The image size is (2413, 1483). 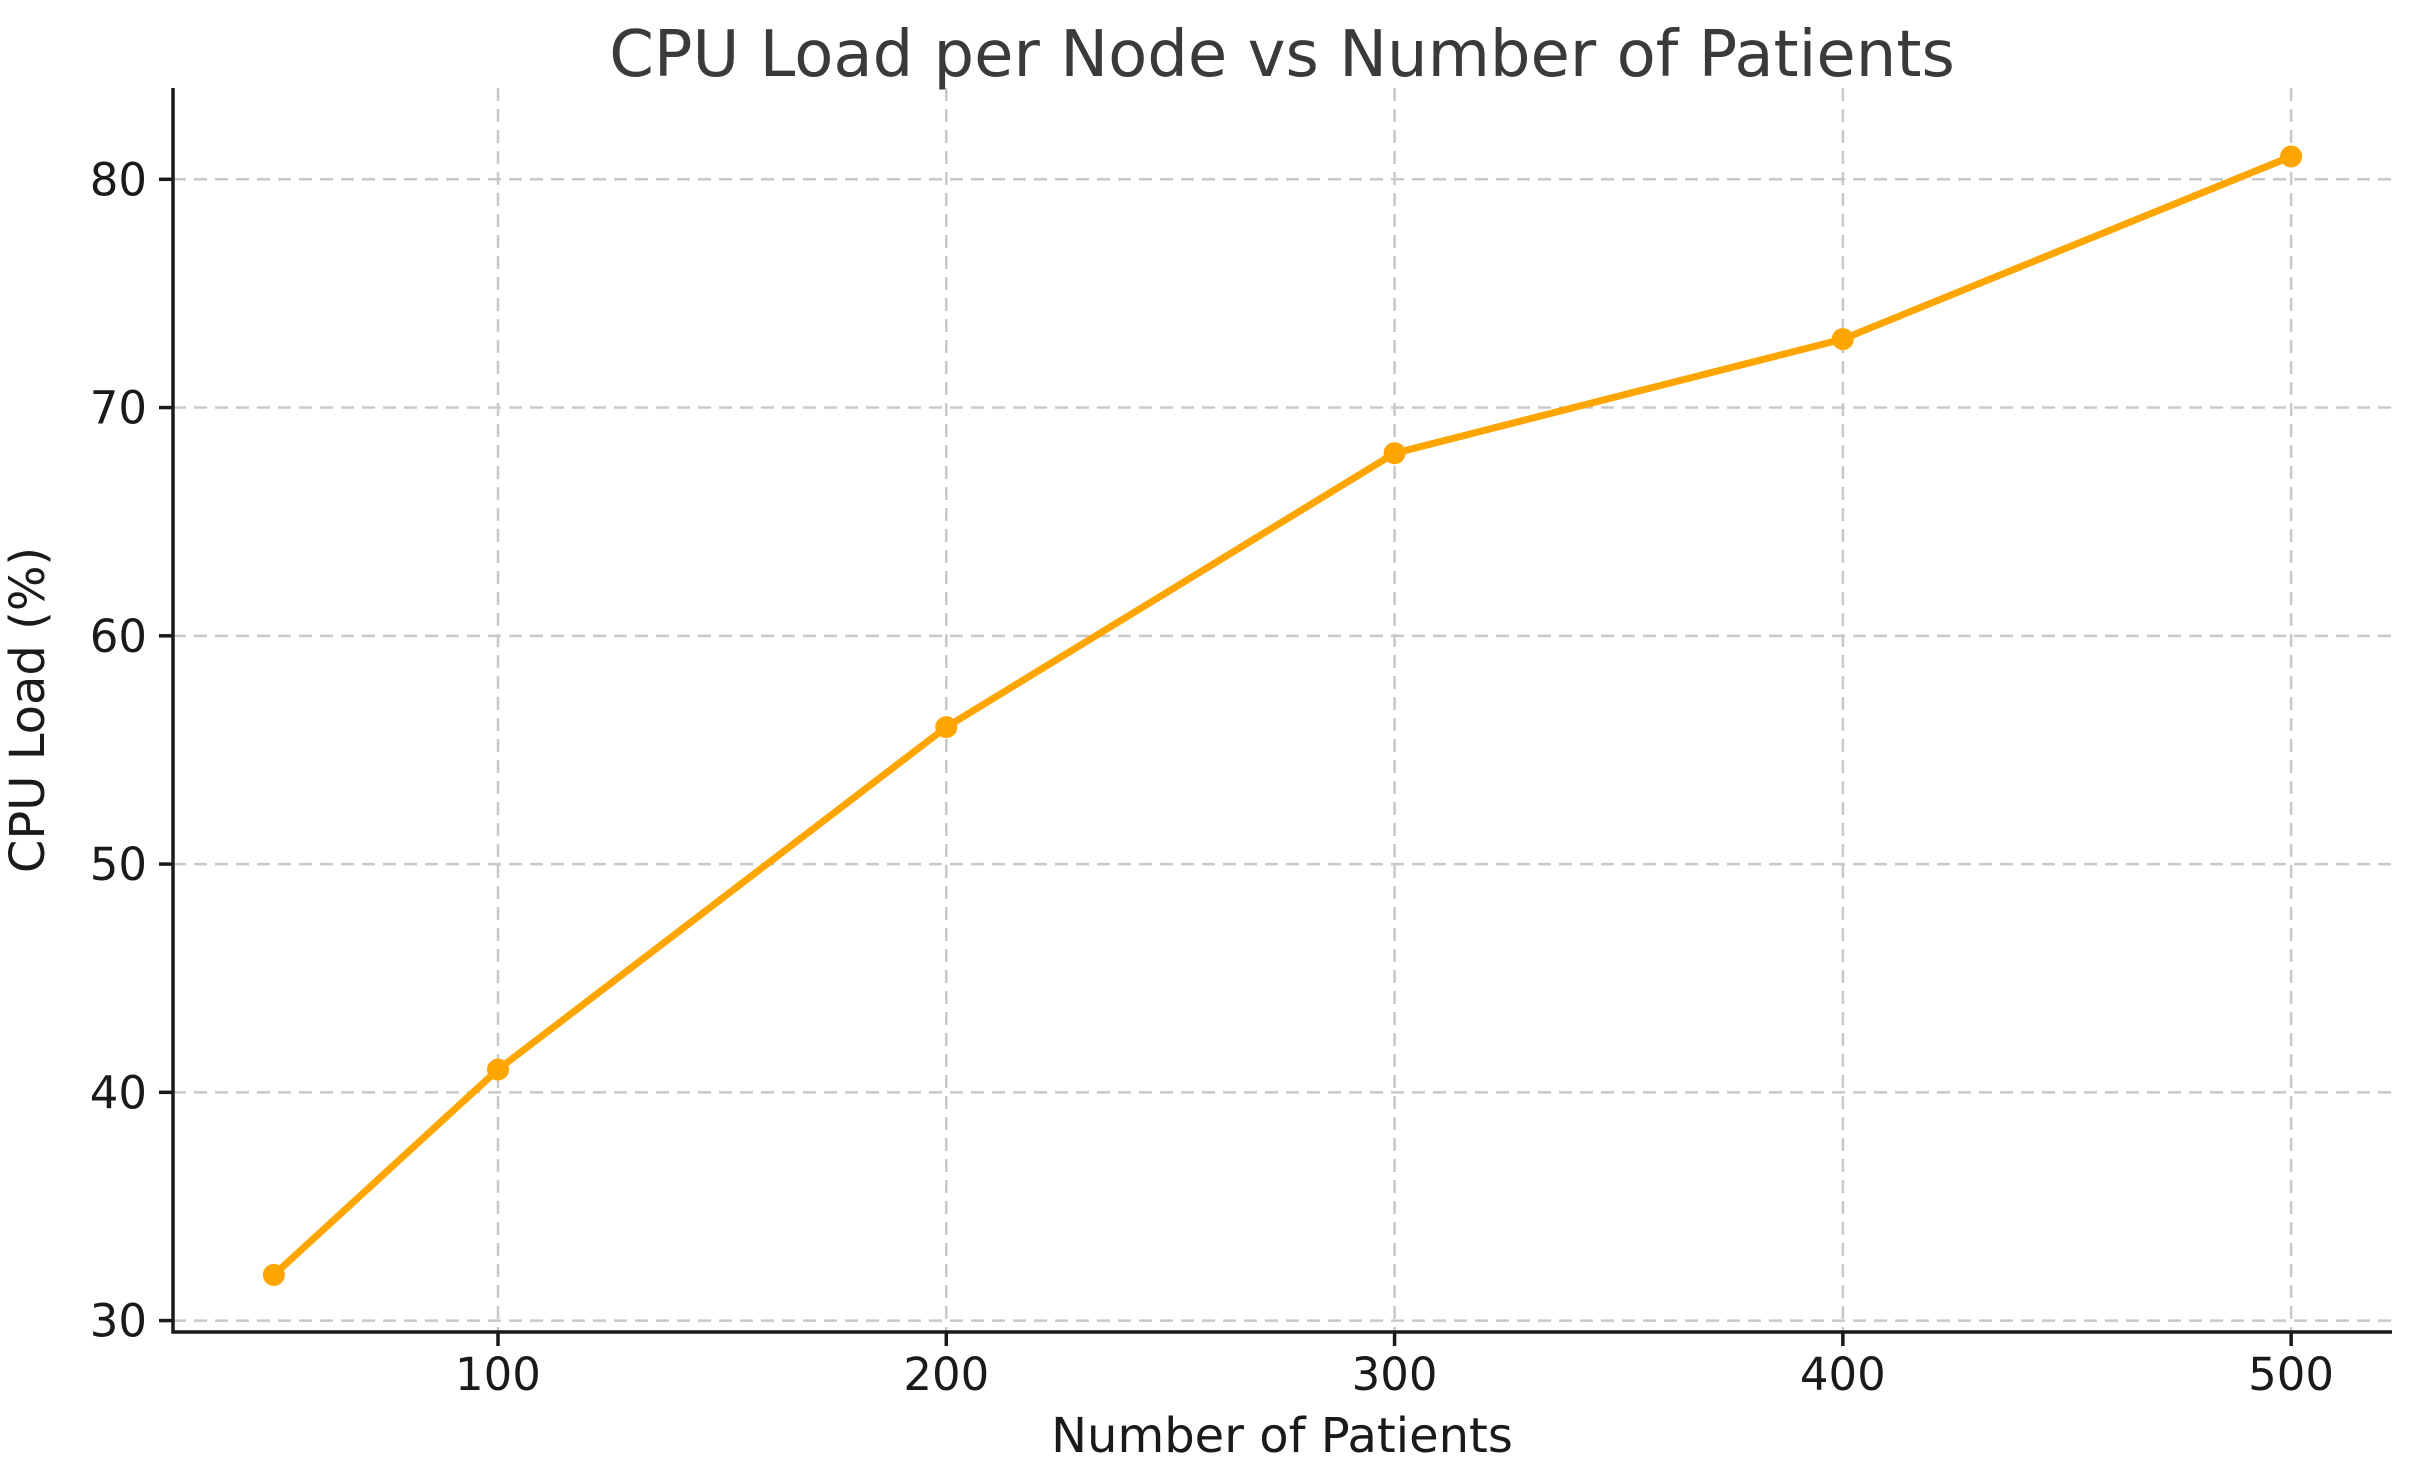 What do you see at coordinates (1394, 453) in the screenshot?
I see `data-point-x300` at bounding box center [1394, 453].